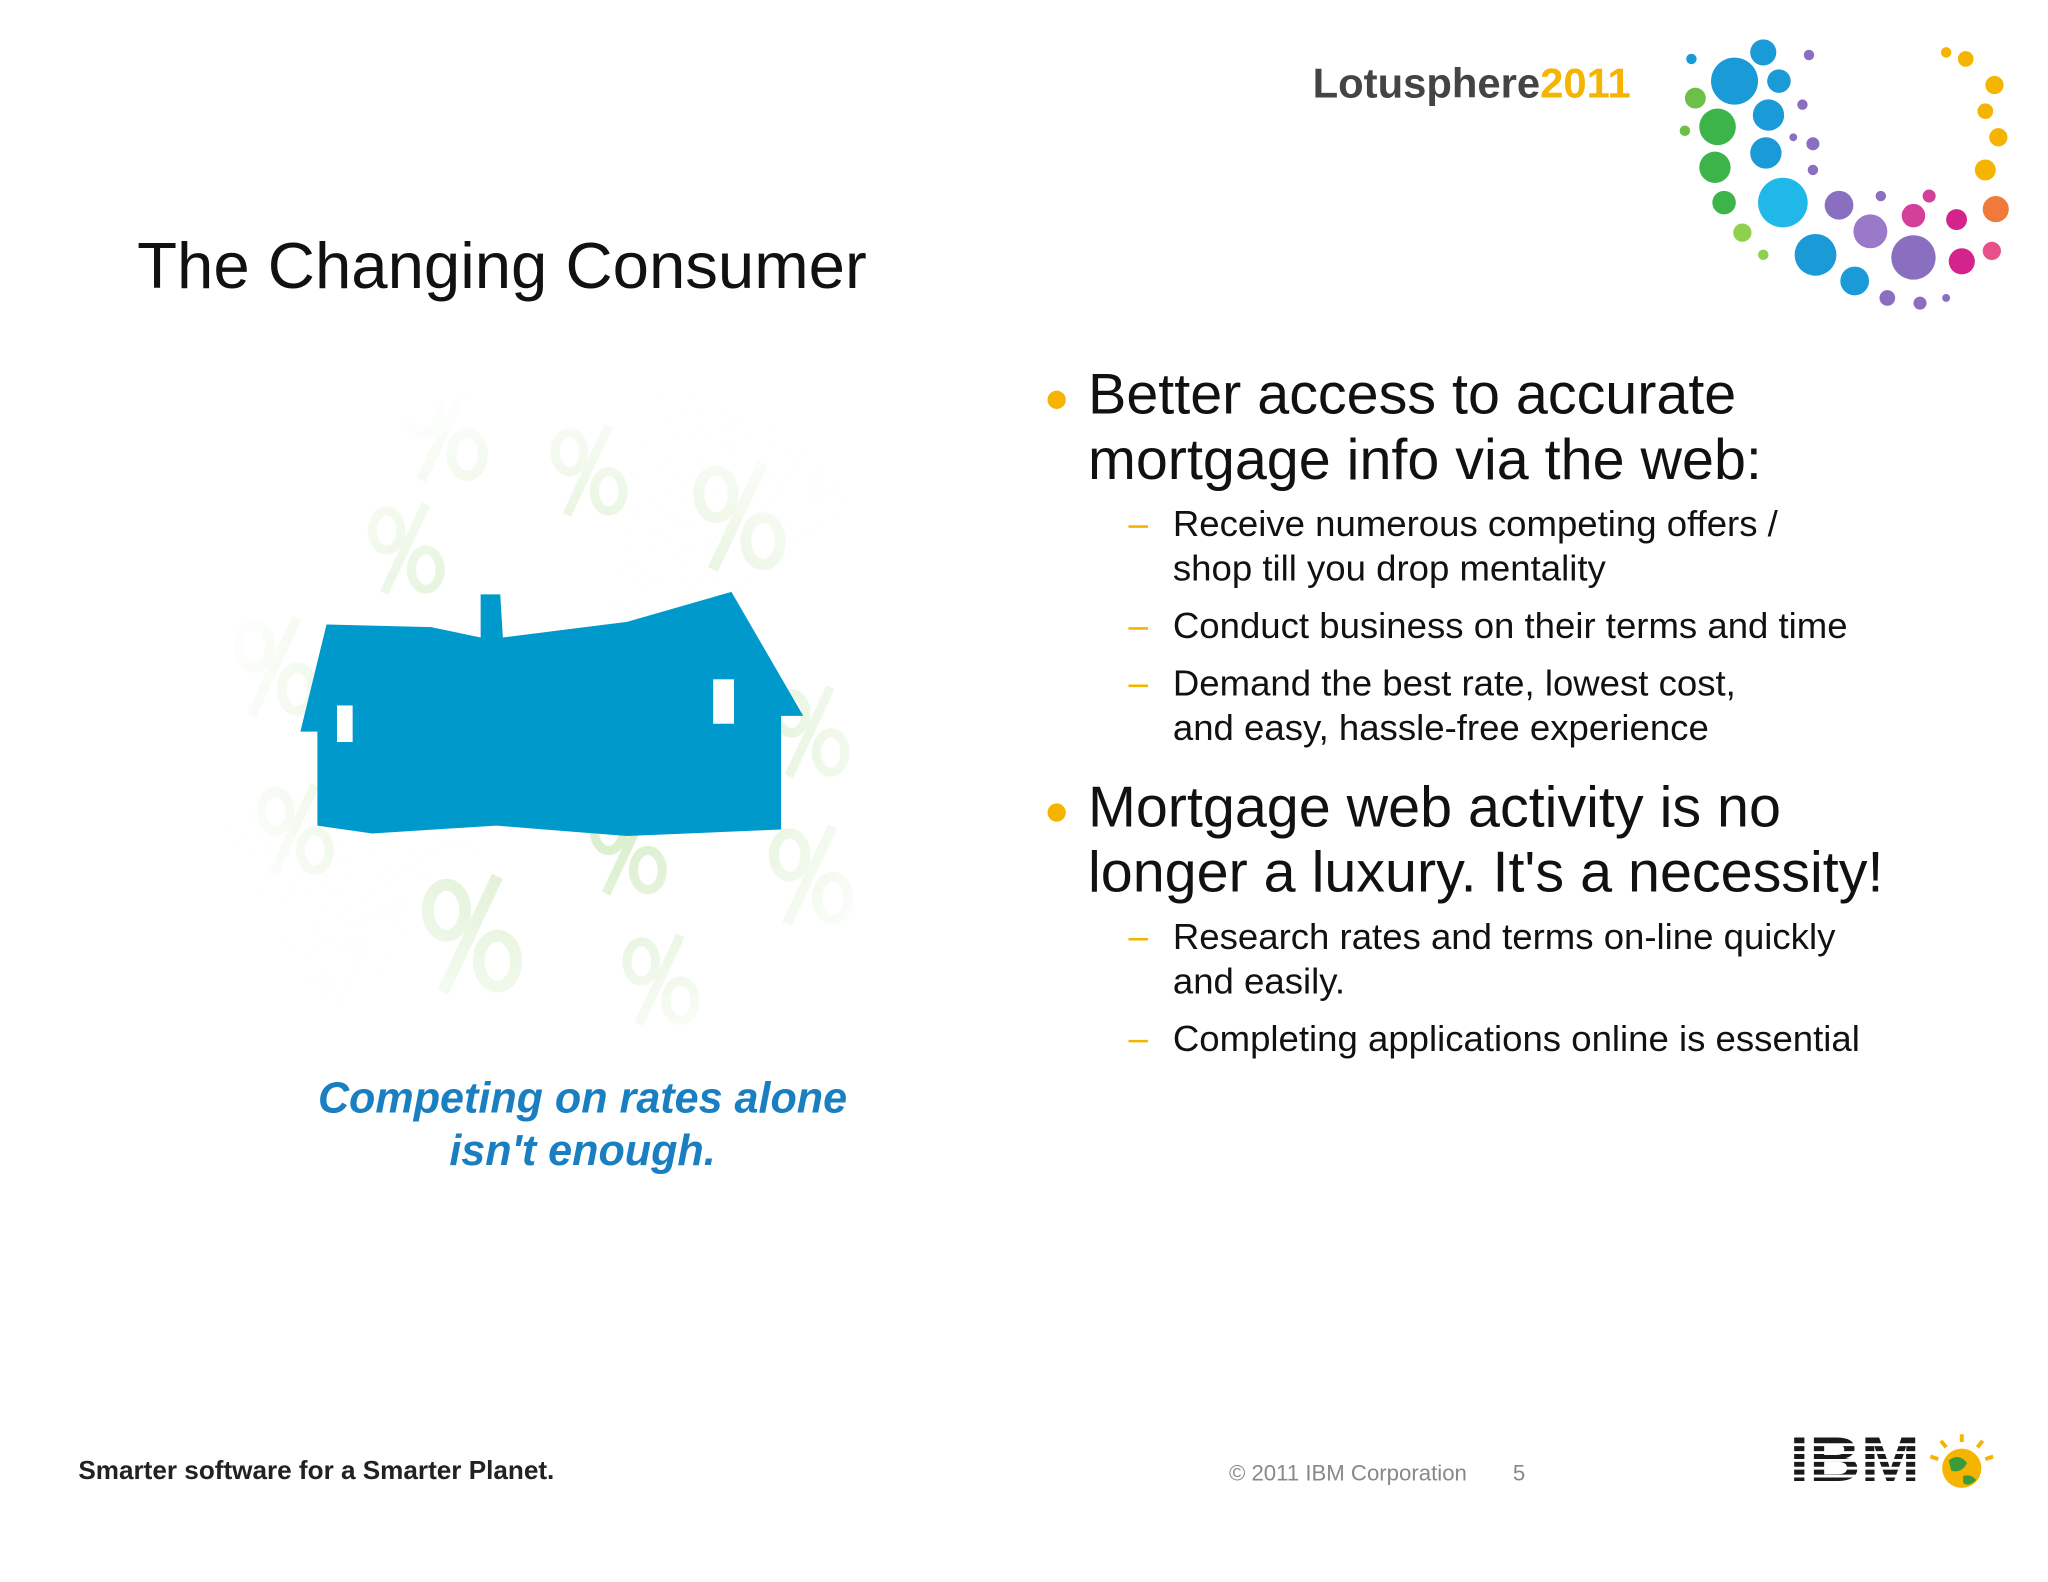 This screenshot has height=1582, width=2048. I want to click on slide-title: The Changing Consumer, so click(502, 265).